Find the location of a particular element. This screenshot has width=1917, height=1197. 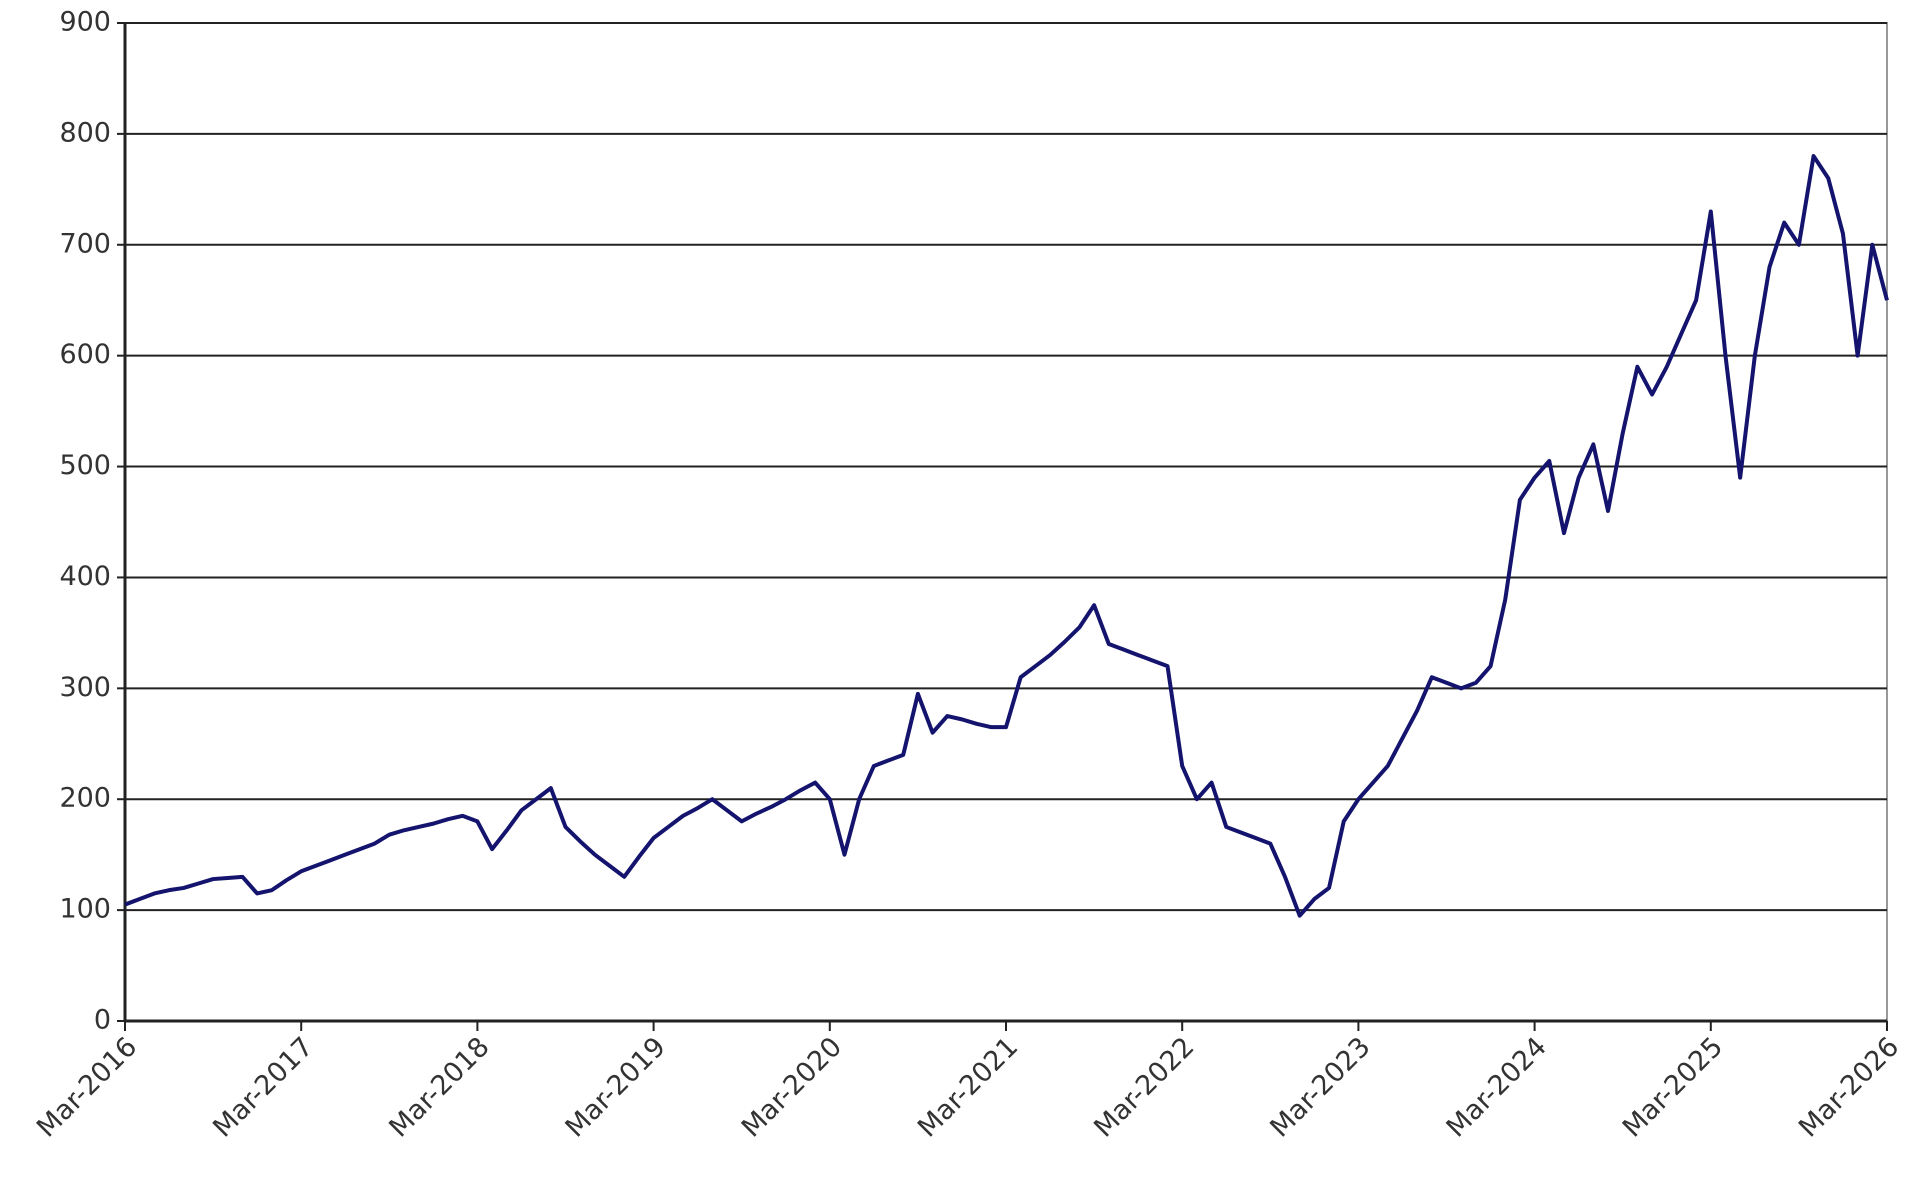

x-tick-label: Mar-2024 is located at coordinates (1497, 1087).